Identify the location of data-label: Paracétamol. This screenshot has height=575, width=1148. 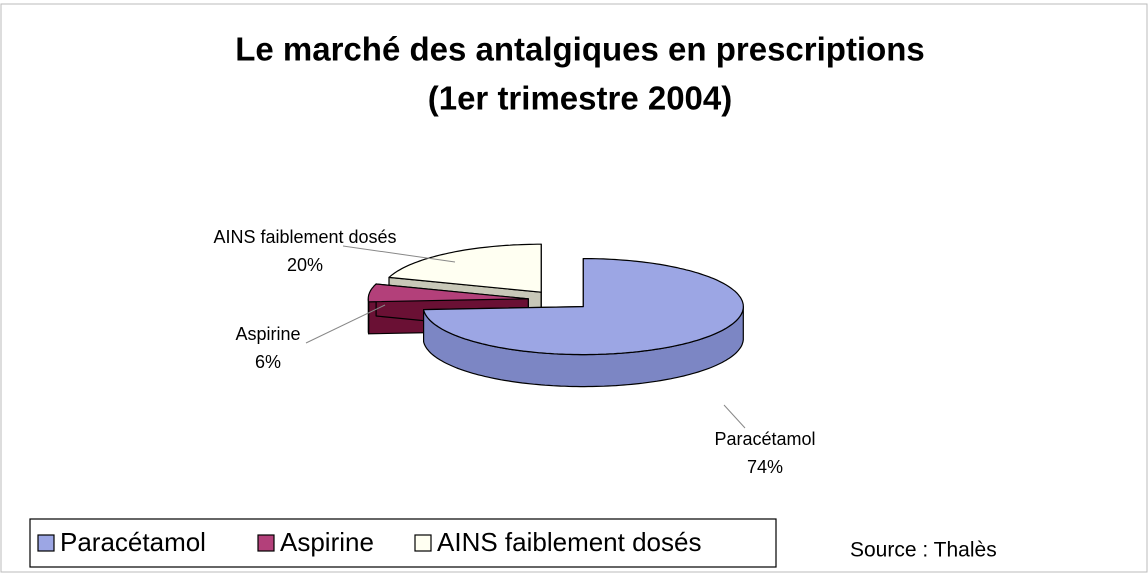
(764, 439).